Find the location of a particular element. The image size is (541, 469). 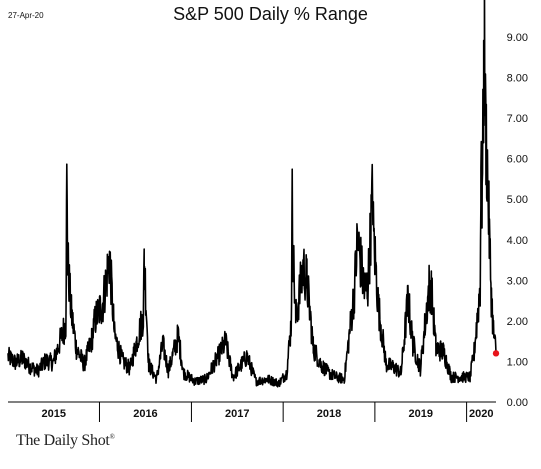

y-tick-label: 3.00 is located at coordinates (517, 281).